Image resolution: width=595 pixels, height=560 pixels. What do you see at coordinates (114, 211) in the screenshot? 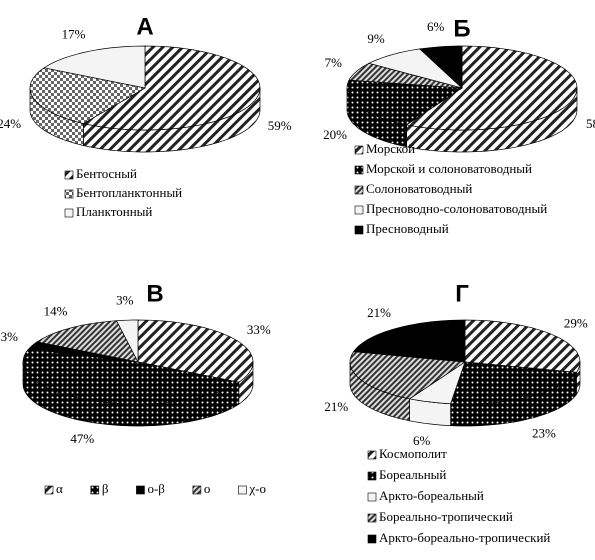
I see `legend-label: Планктонный` at bounding box center [114, 211].